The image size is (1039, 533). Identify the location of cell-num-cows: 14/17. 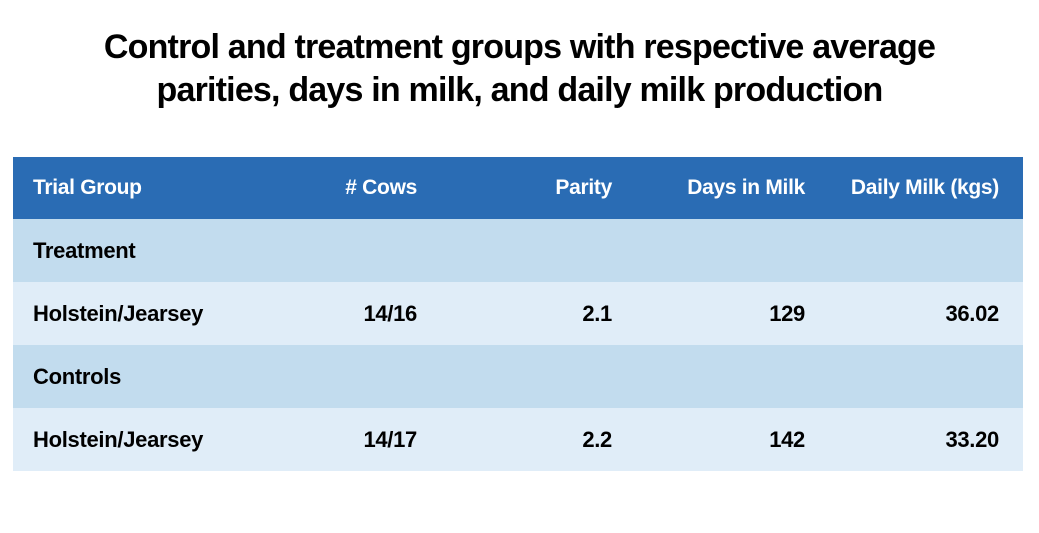
(347, 439).